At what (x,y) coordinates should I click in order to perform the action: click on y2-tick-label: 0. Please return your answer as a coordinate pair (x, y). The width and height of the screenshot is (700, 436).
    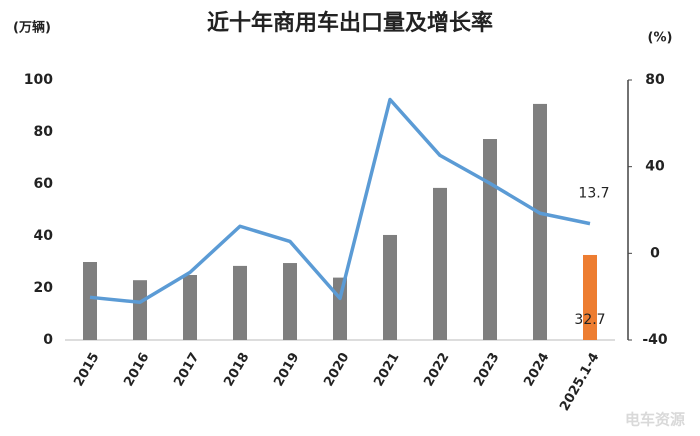
    Looking at the image, I should click on (655, 253).